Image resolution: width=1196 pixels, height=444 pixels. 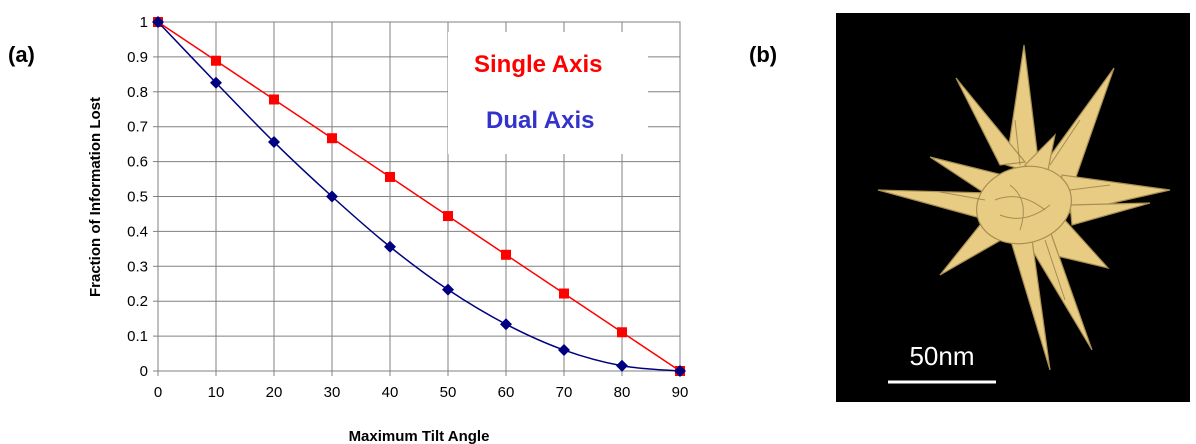 I want to click on particle-shading, so click(x=1025, y=210).